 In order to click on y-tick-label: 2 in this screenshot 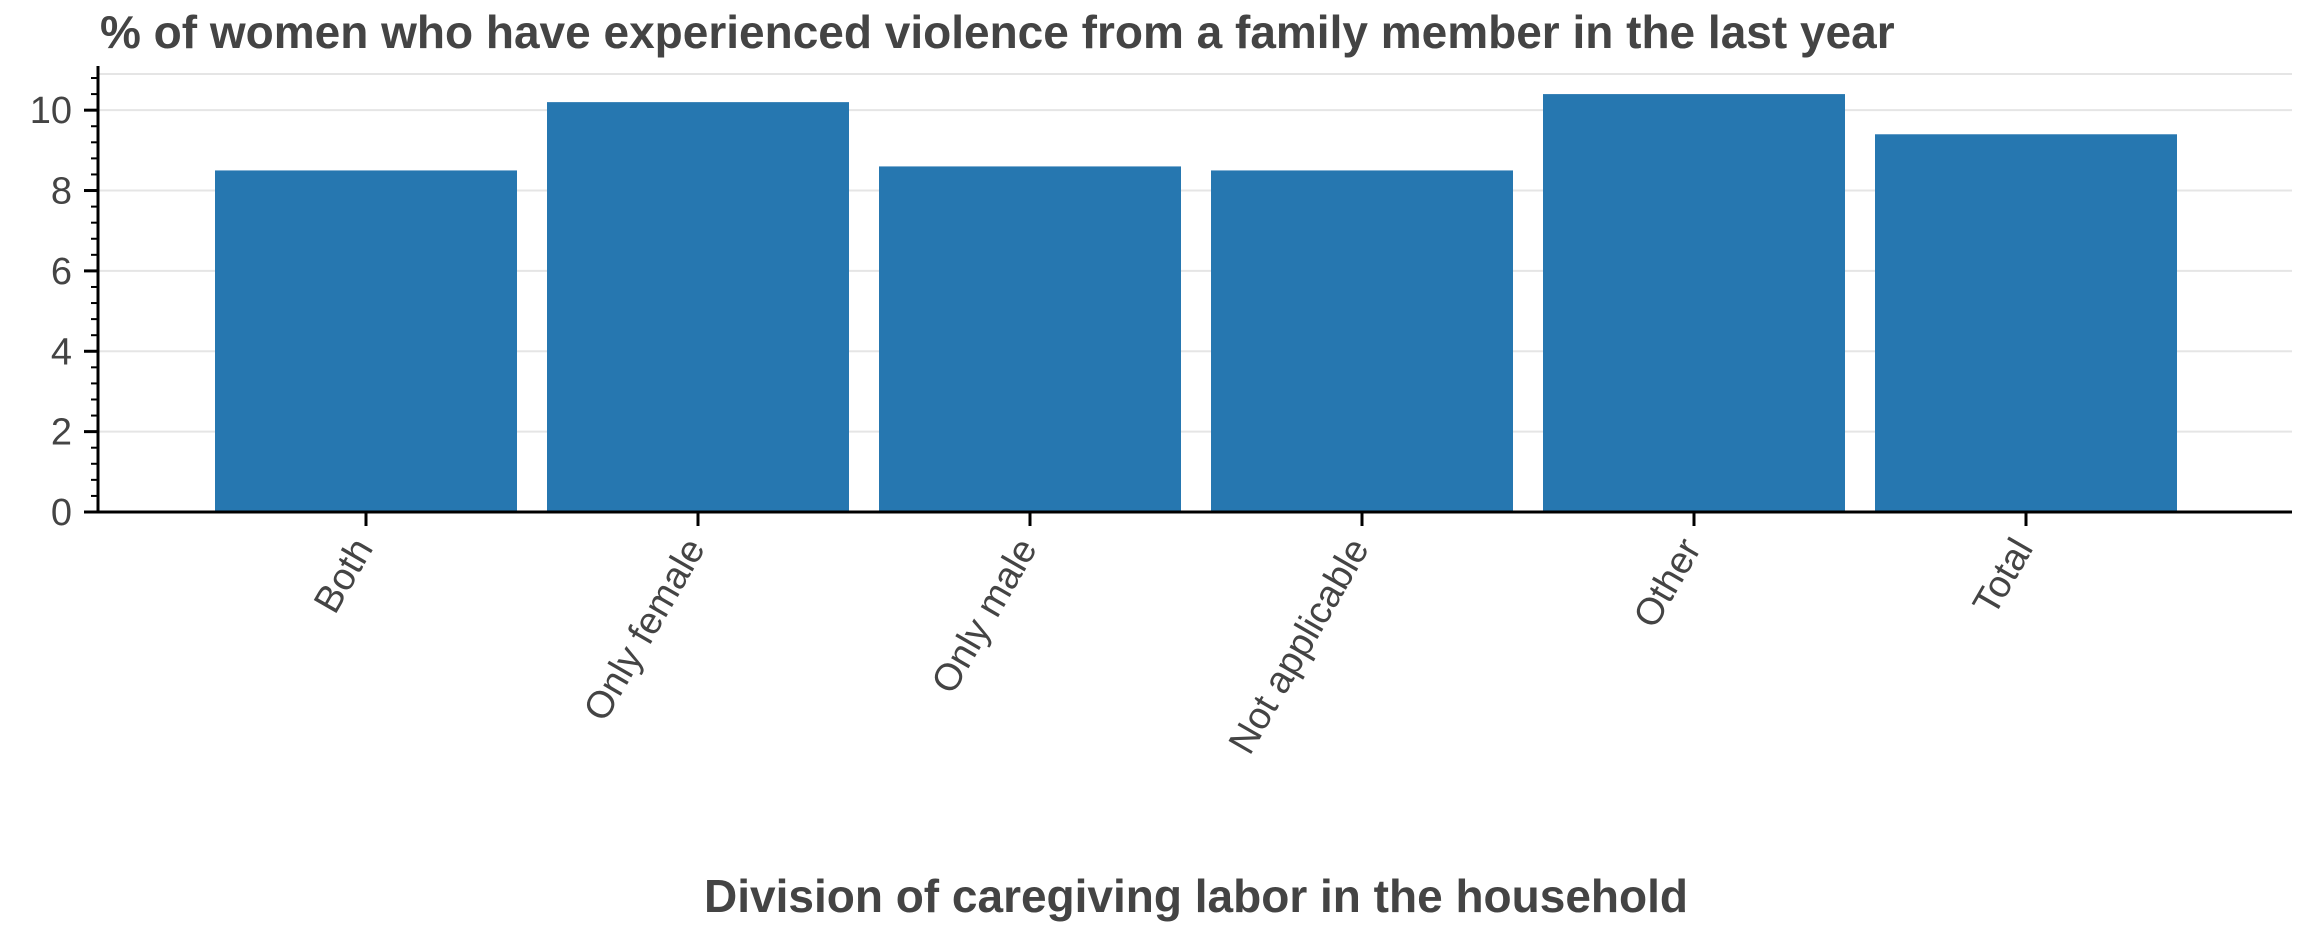, I will do `click(61, 433)`.